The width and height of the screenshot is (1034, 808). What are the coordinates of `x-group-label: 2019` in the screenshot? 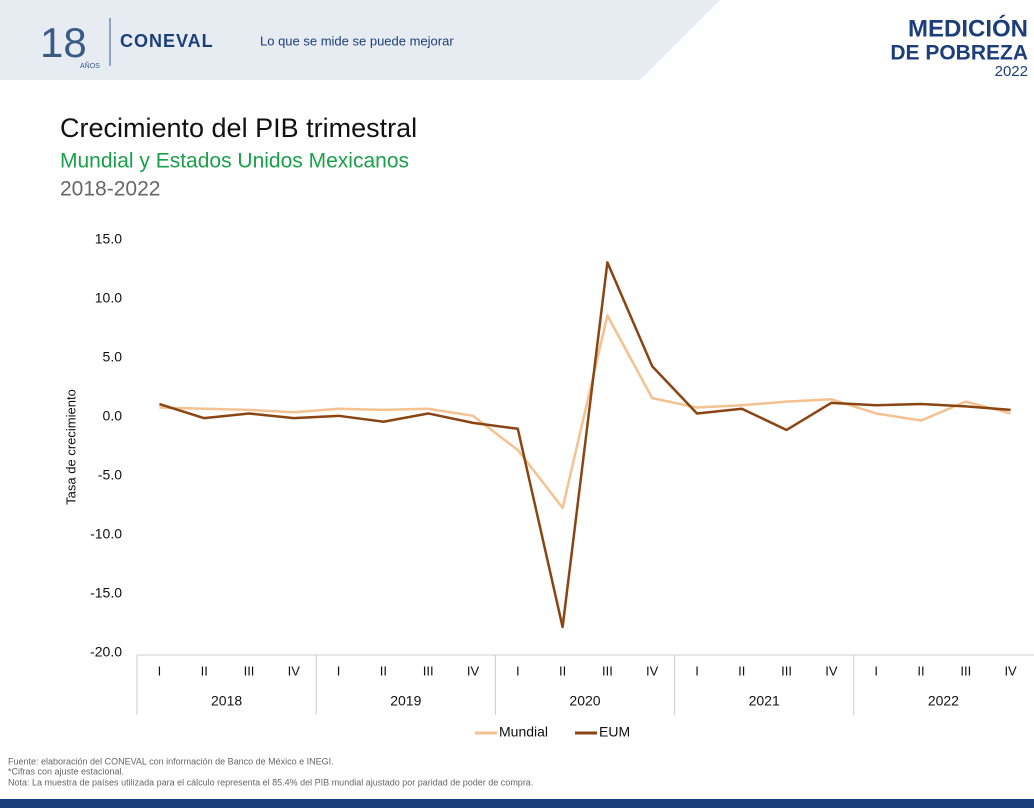 It's located at (405, 701).